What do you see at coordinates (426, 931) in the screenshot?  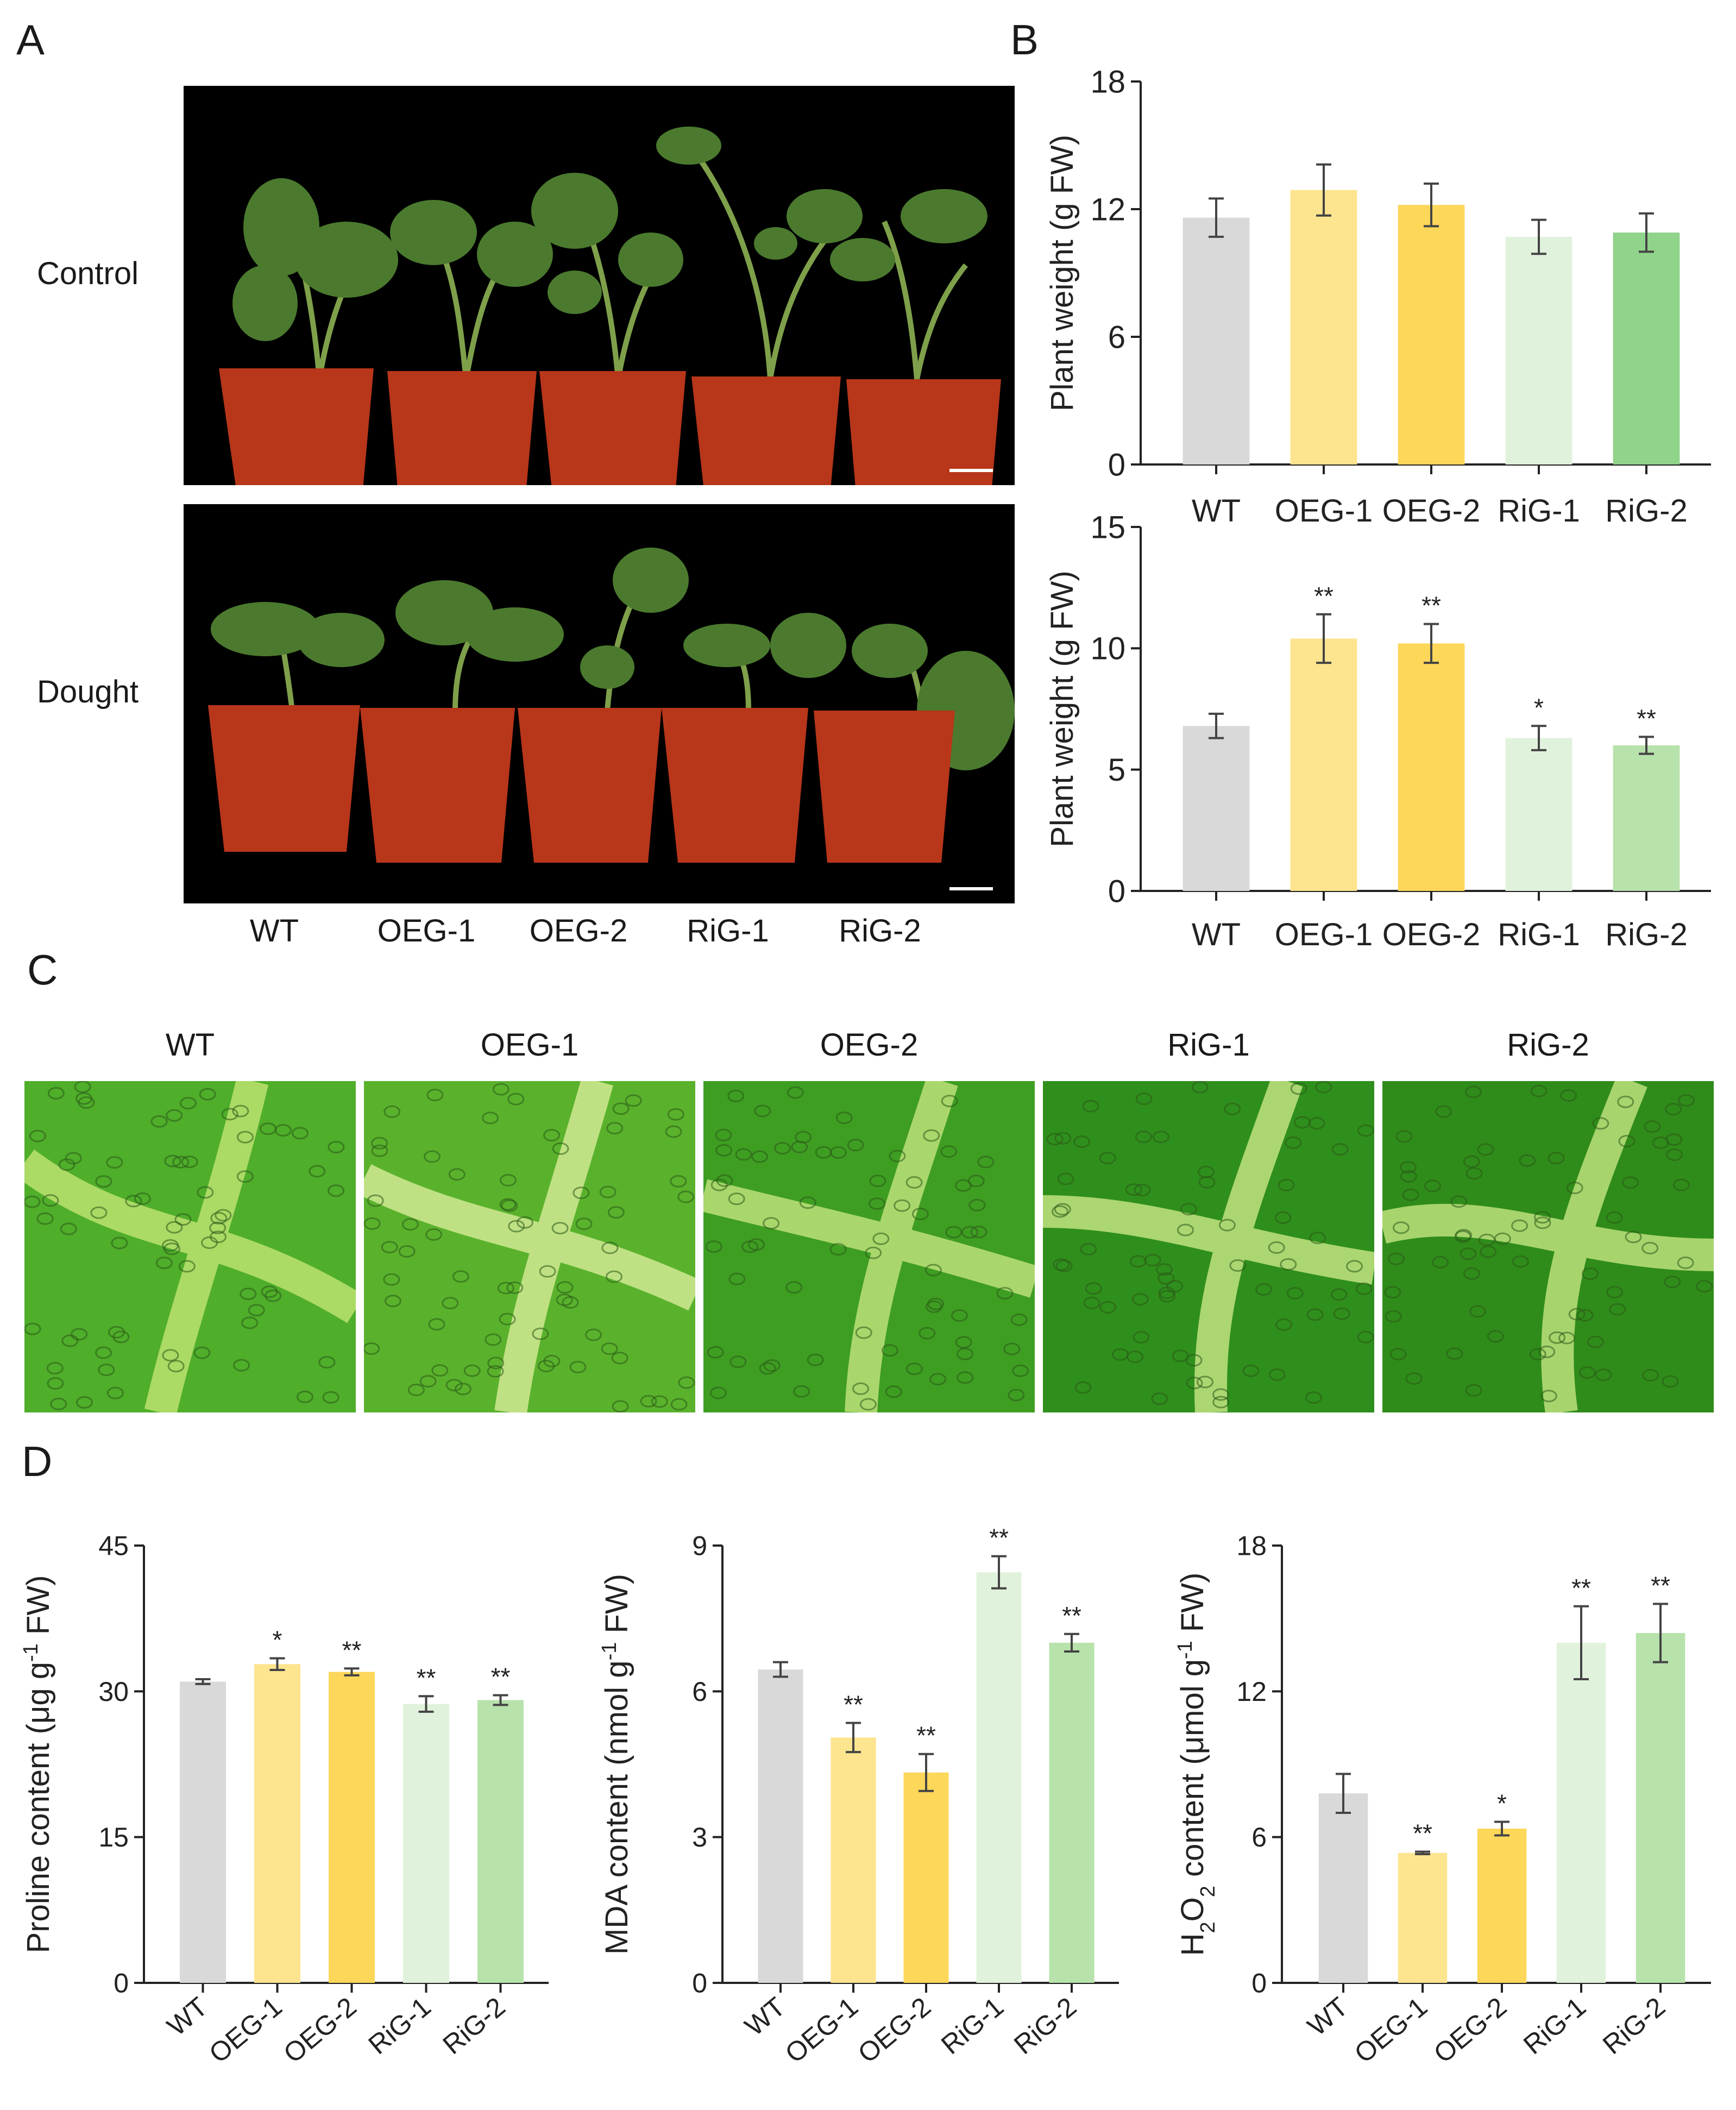 I see `genotype-label-oeg1: OEG-1` at bounding box center [426, 931].